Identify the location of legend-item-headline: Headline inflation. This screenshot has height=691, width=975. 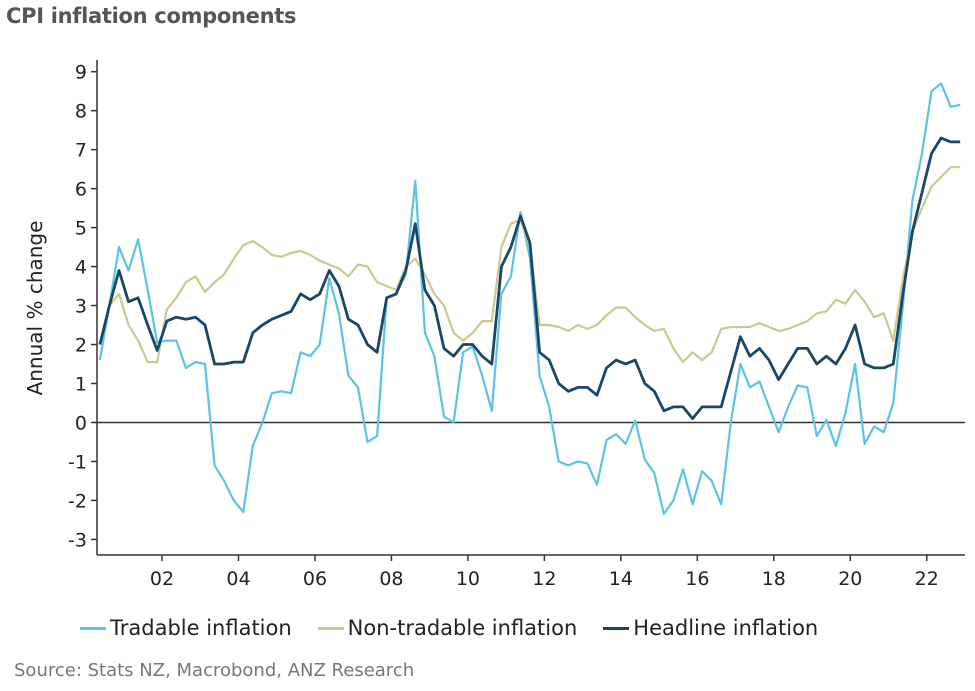
(710, 628).